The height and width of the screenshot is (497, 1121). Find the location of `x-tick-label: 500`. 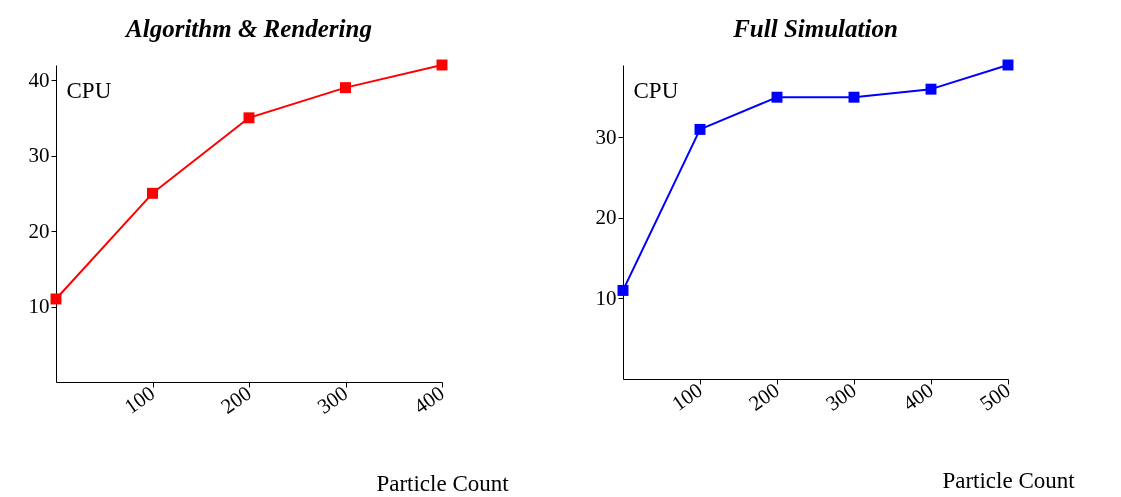

x-tick-label: 500 is located at coordinates (995, 396).